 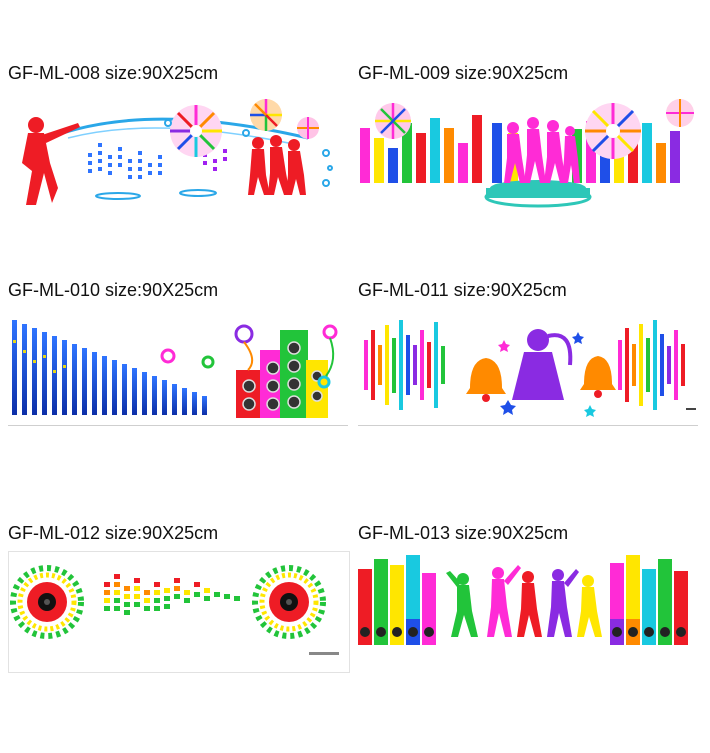 I want to click on product-card-gf-ml-009: GF-ML-009 size:90X25cm, so click(x=530, y=178).